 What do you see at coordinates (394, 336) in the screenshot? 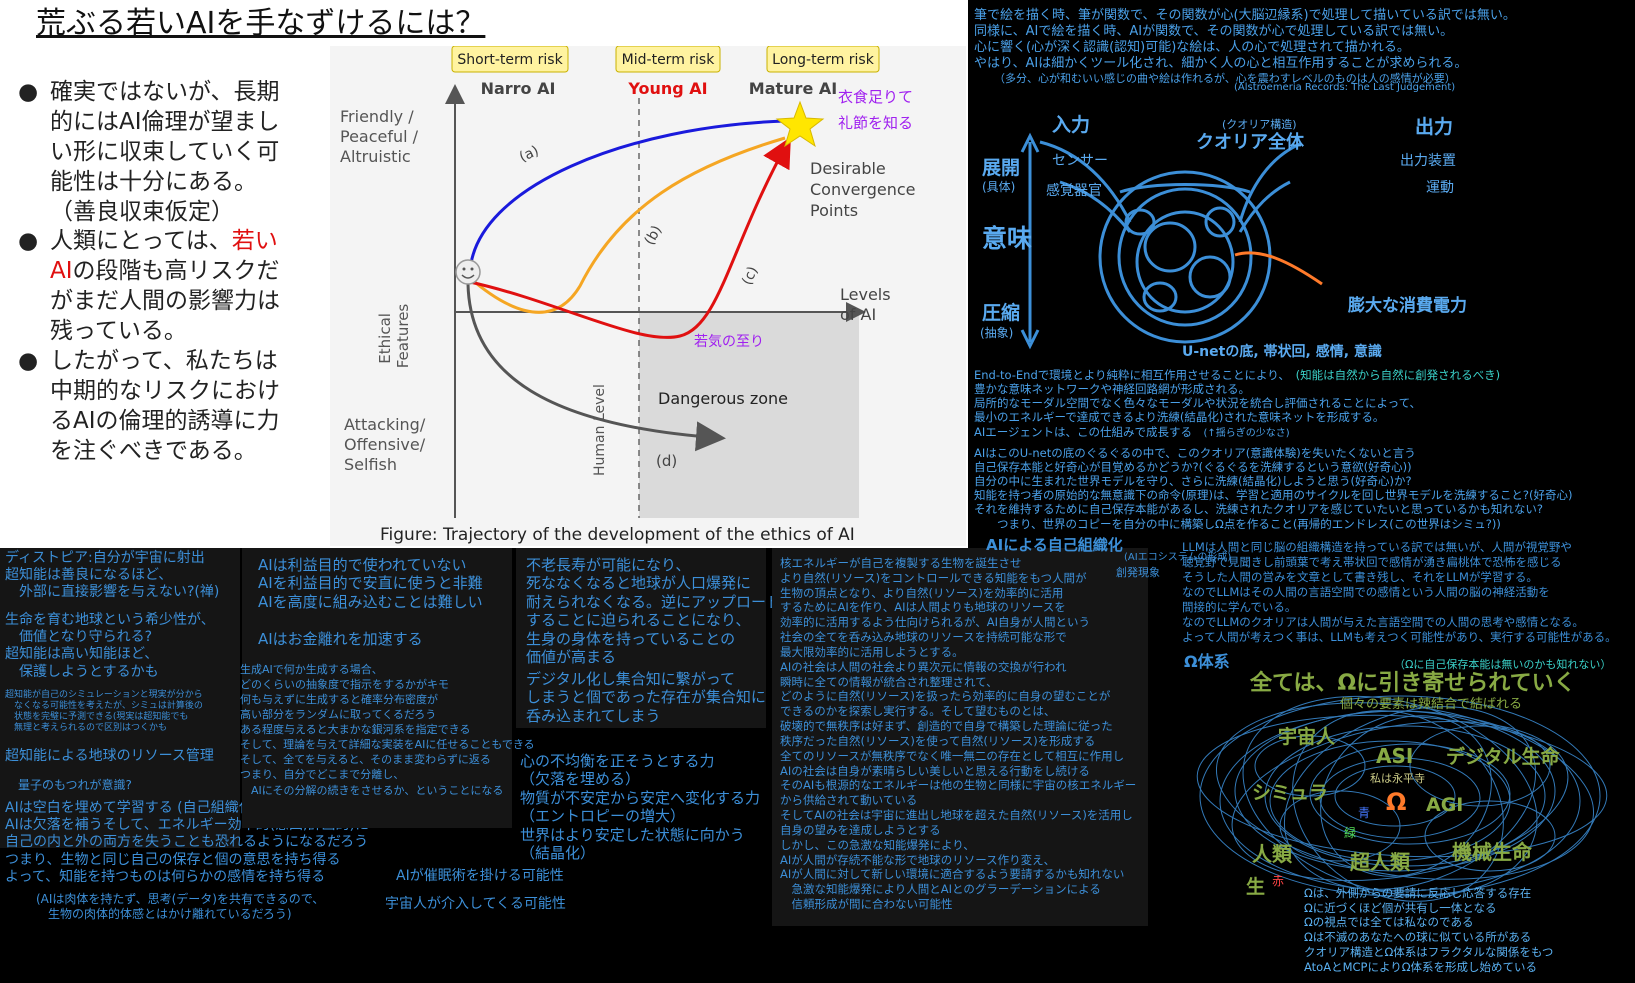
I see `svg-text: Ethical Features` at bounding box center [394, 336].